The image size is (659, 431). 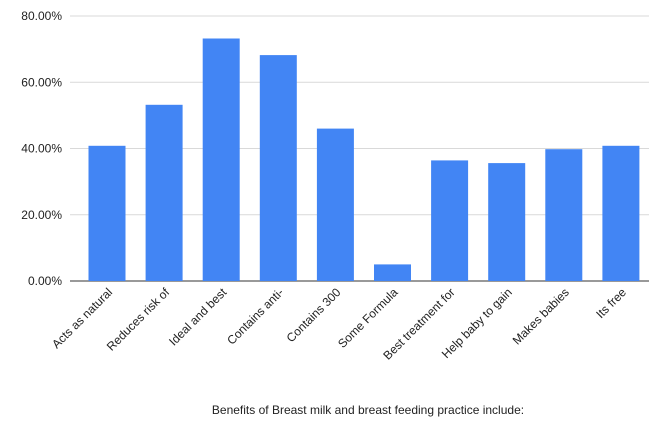 What do you see at coordinates (314, 315) in the screenshot?
I see `x-category-label: Contains 300` at bounding box center [314, 315].